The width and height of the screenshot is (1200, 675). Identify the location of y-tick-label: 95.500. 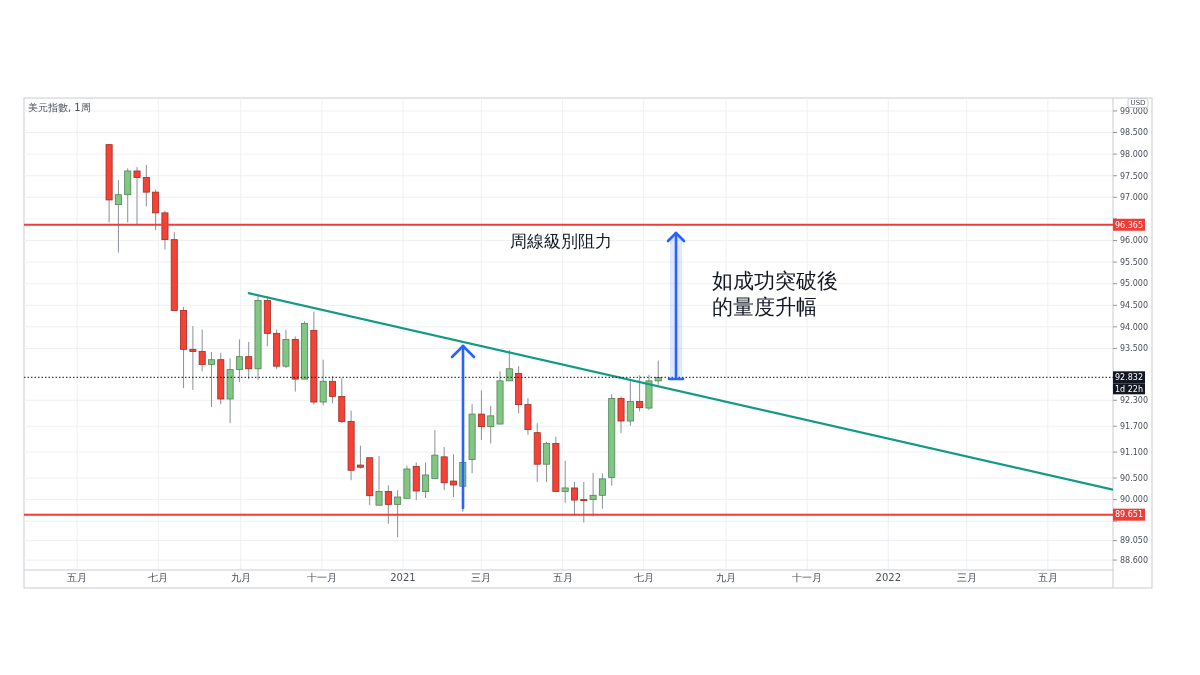
(1134, 262).